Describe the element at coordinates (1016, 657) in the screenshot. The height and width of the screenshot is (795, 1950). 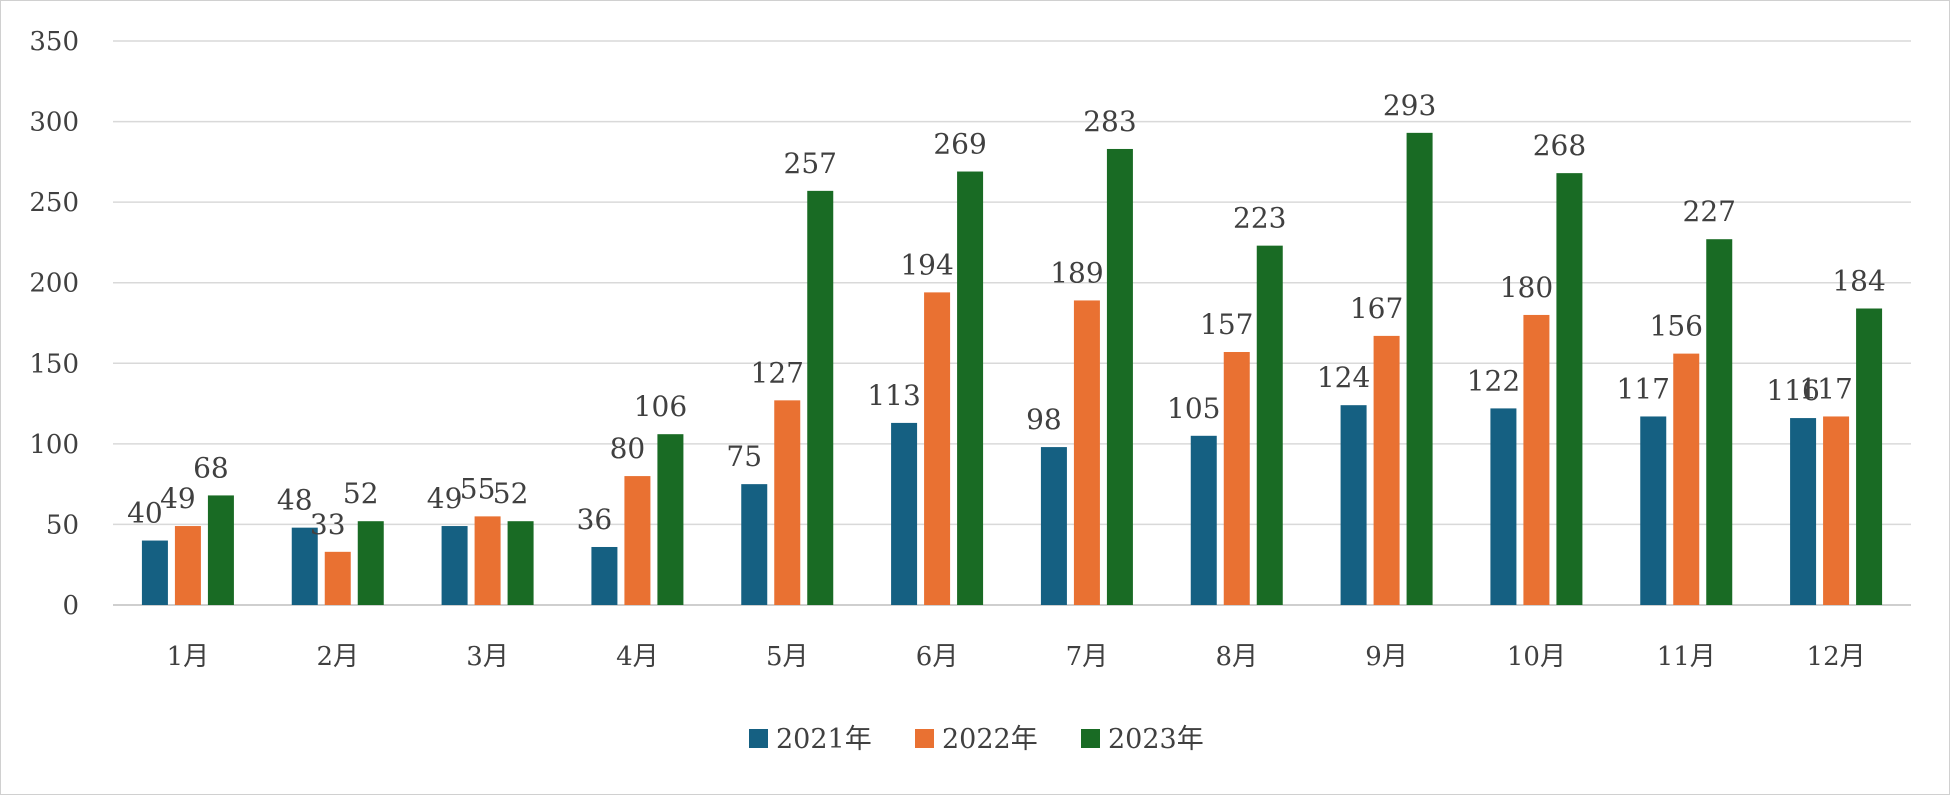
I see `x-axis-categories: 1月 2月 3月 4月 5月 6月 7月 8月 9月 10月 11月 12月` at that location.